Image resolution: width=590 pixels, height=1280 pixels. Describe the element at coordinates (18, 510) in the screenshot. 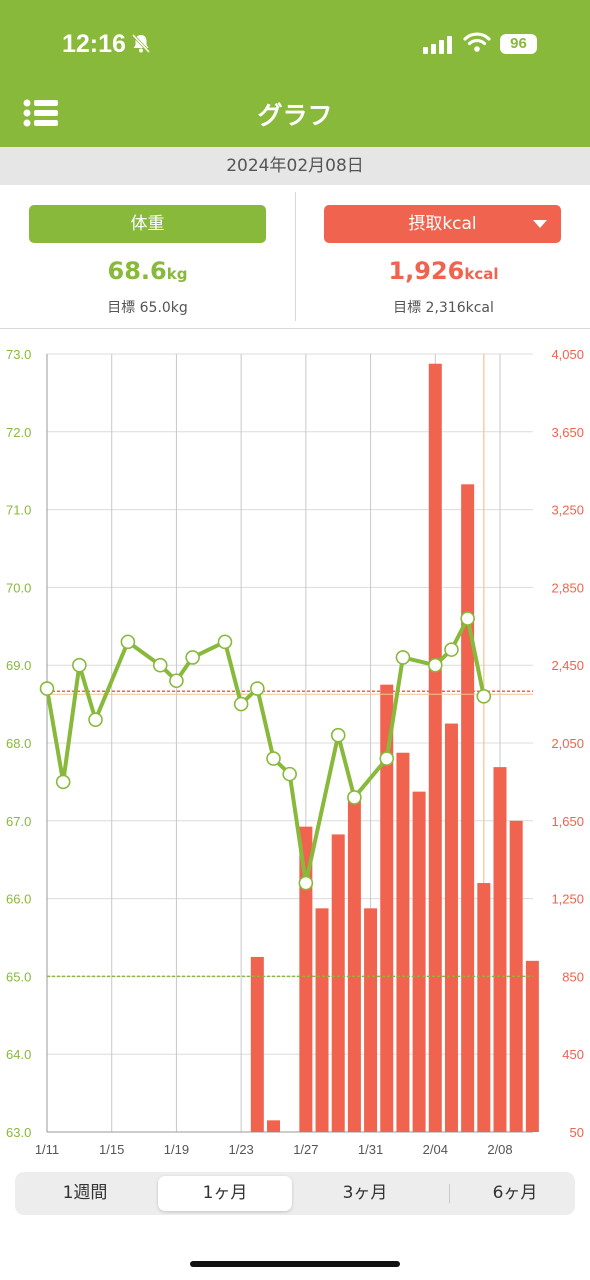

I see `y-left-tick-label: 71.0` at that location.